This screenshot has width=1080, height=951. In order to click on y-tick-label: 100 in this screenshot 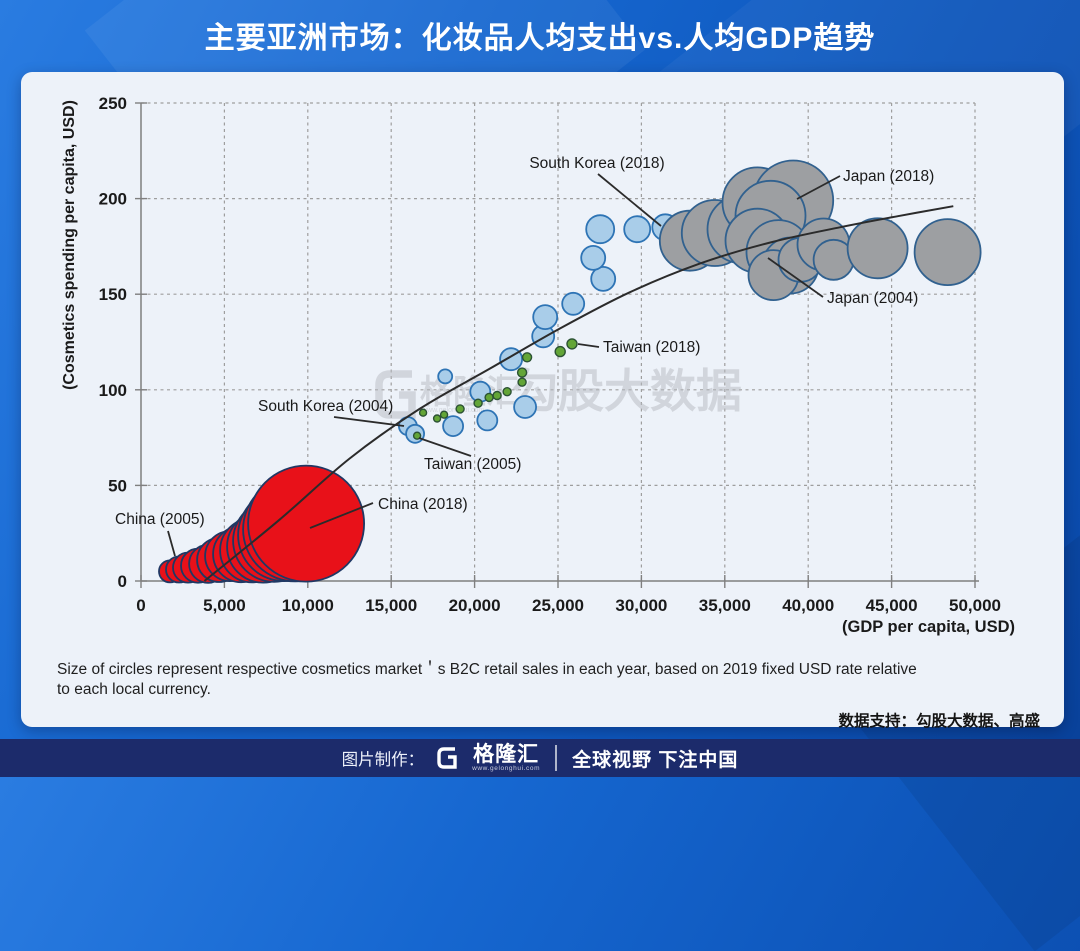, I will do `click(113, 390)`.